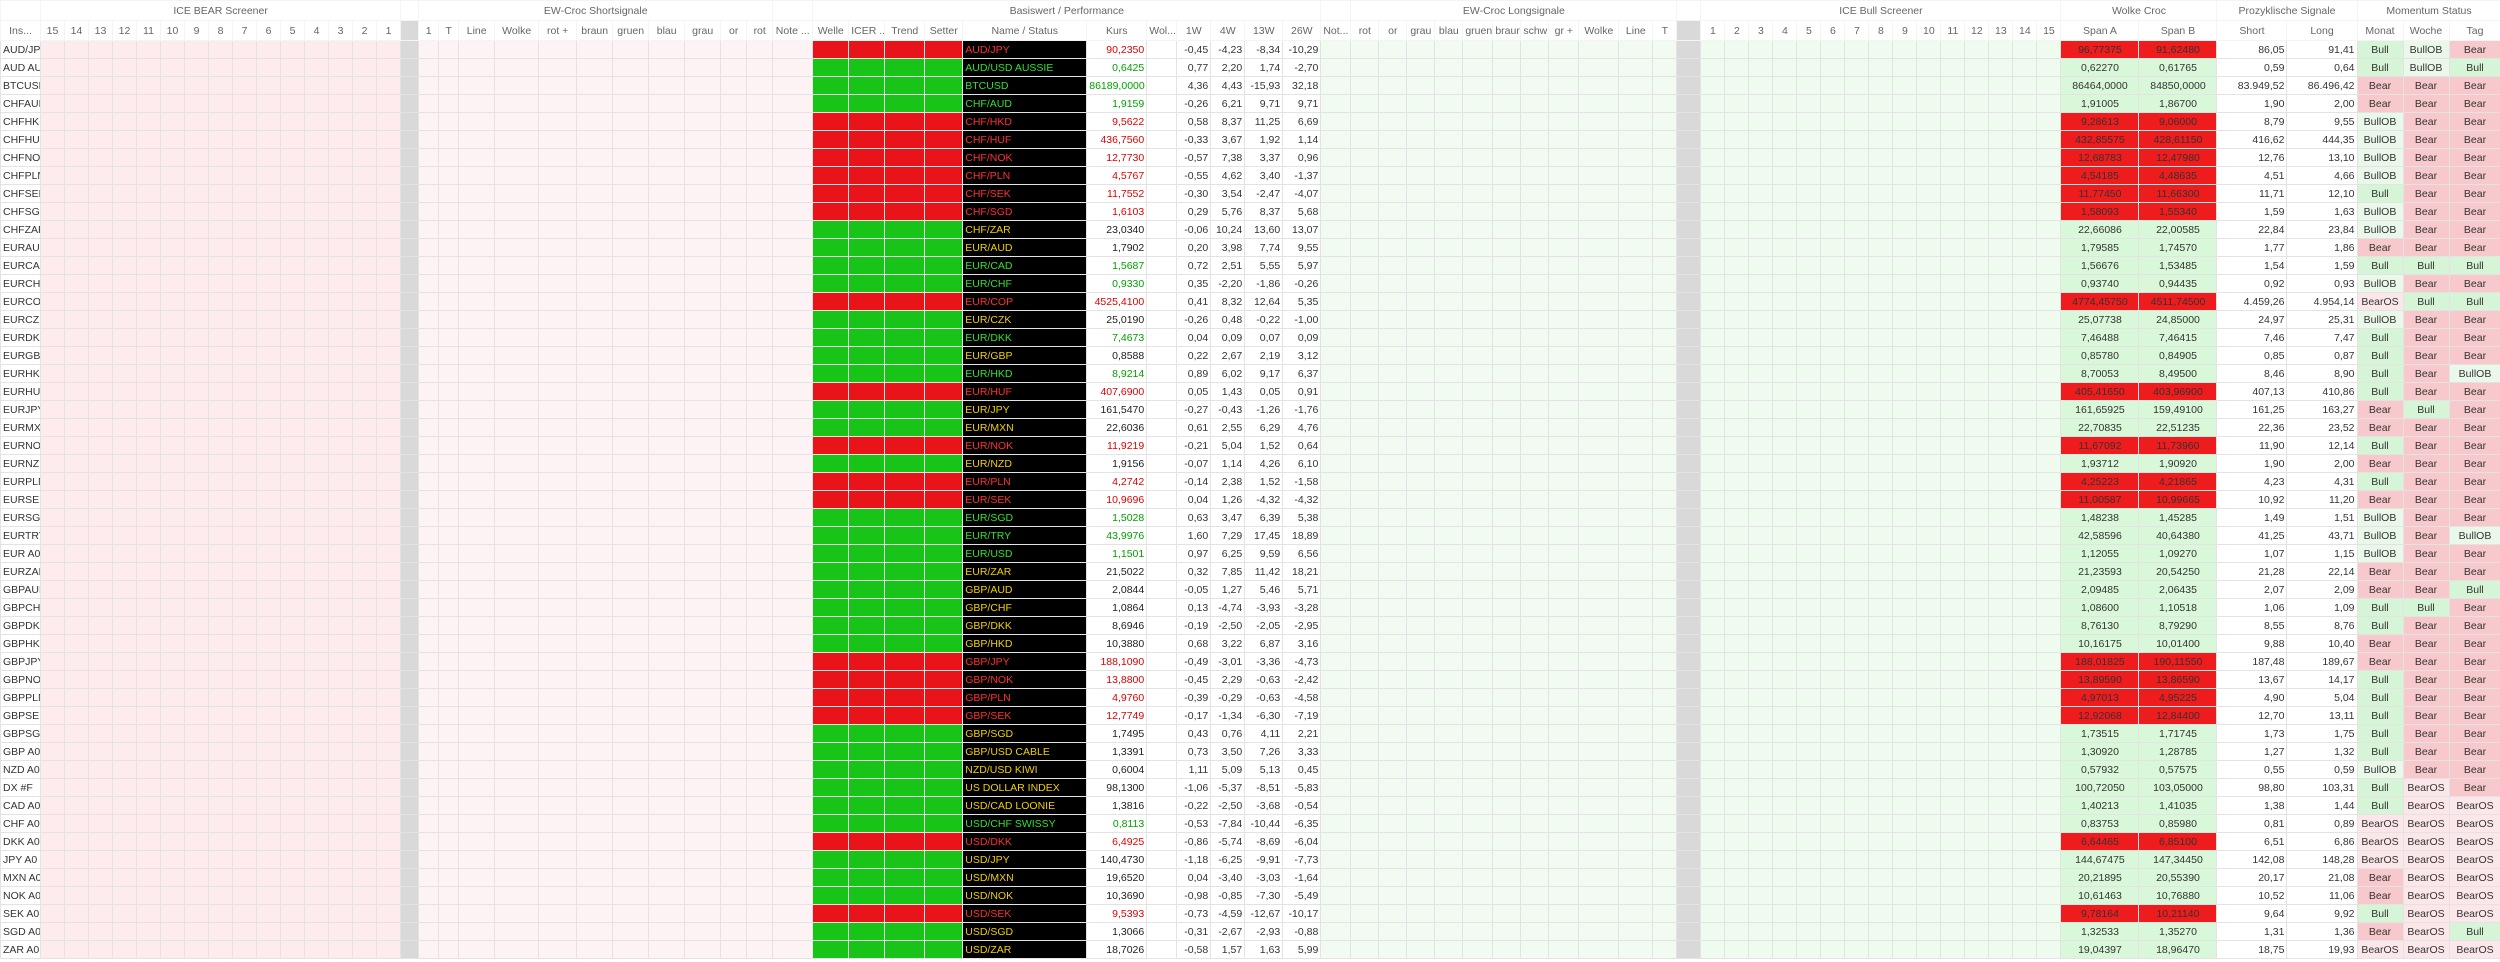 This screenshot has height=962, width=2500. Describe the element at coordinates (20, 715) in the screenshot. I see `ins-cell: GBPSEK` at that location.